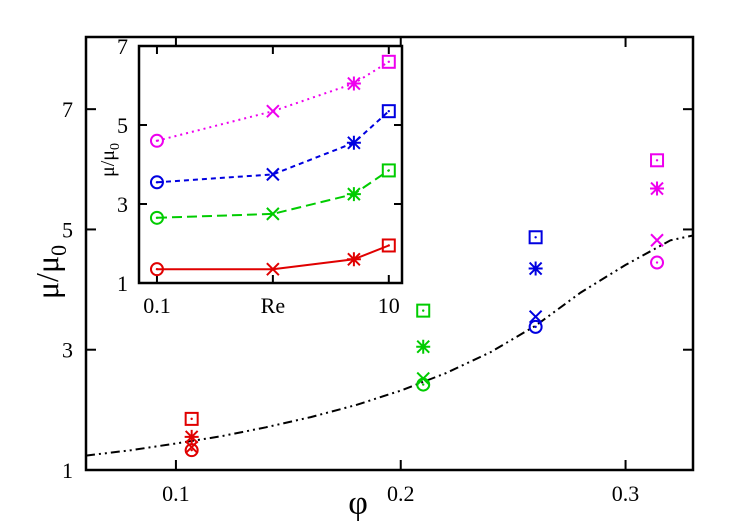 This screenshot has height=523, width=747. Describe the element at coordinates (67, 109) in the screenshot. I see `main-y-tick-label: 7` at that location.